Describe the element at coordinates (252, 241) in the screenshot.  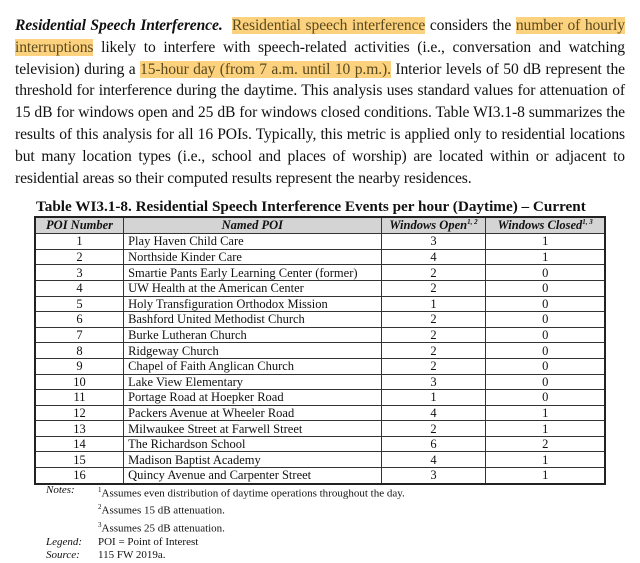
I see `named-poi-cell: Play Haven Child Care` at that location.